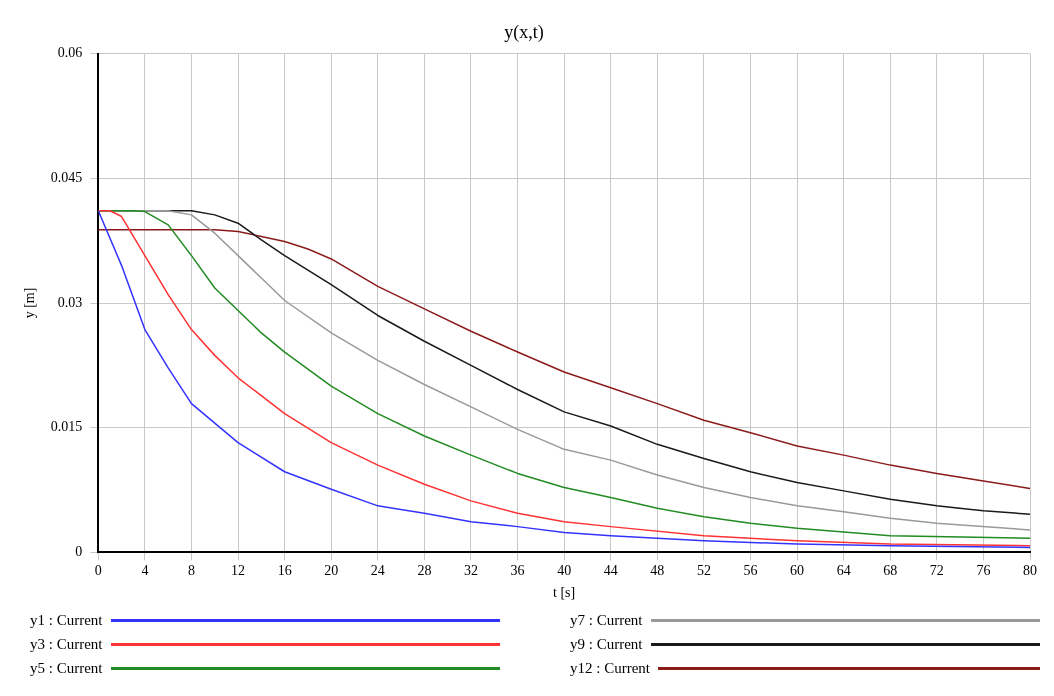 This screenshot has width=1054, height=696. I want to click on y-tick-label: 0, so click(79, 552).